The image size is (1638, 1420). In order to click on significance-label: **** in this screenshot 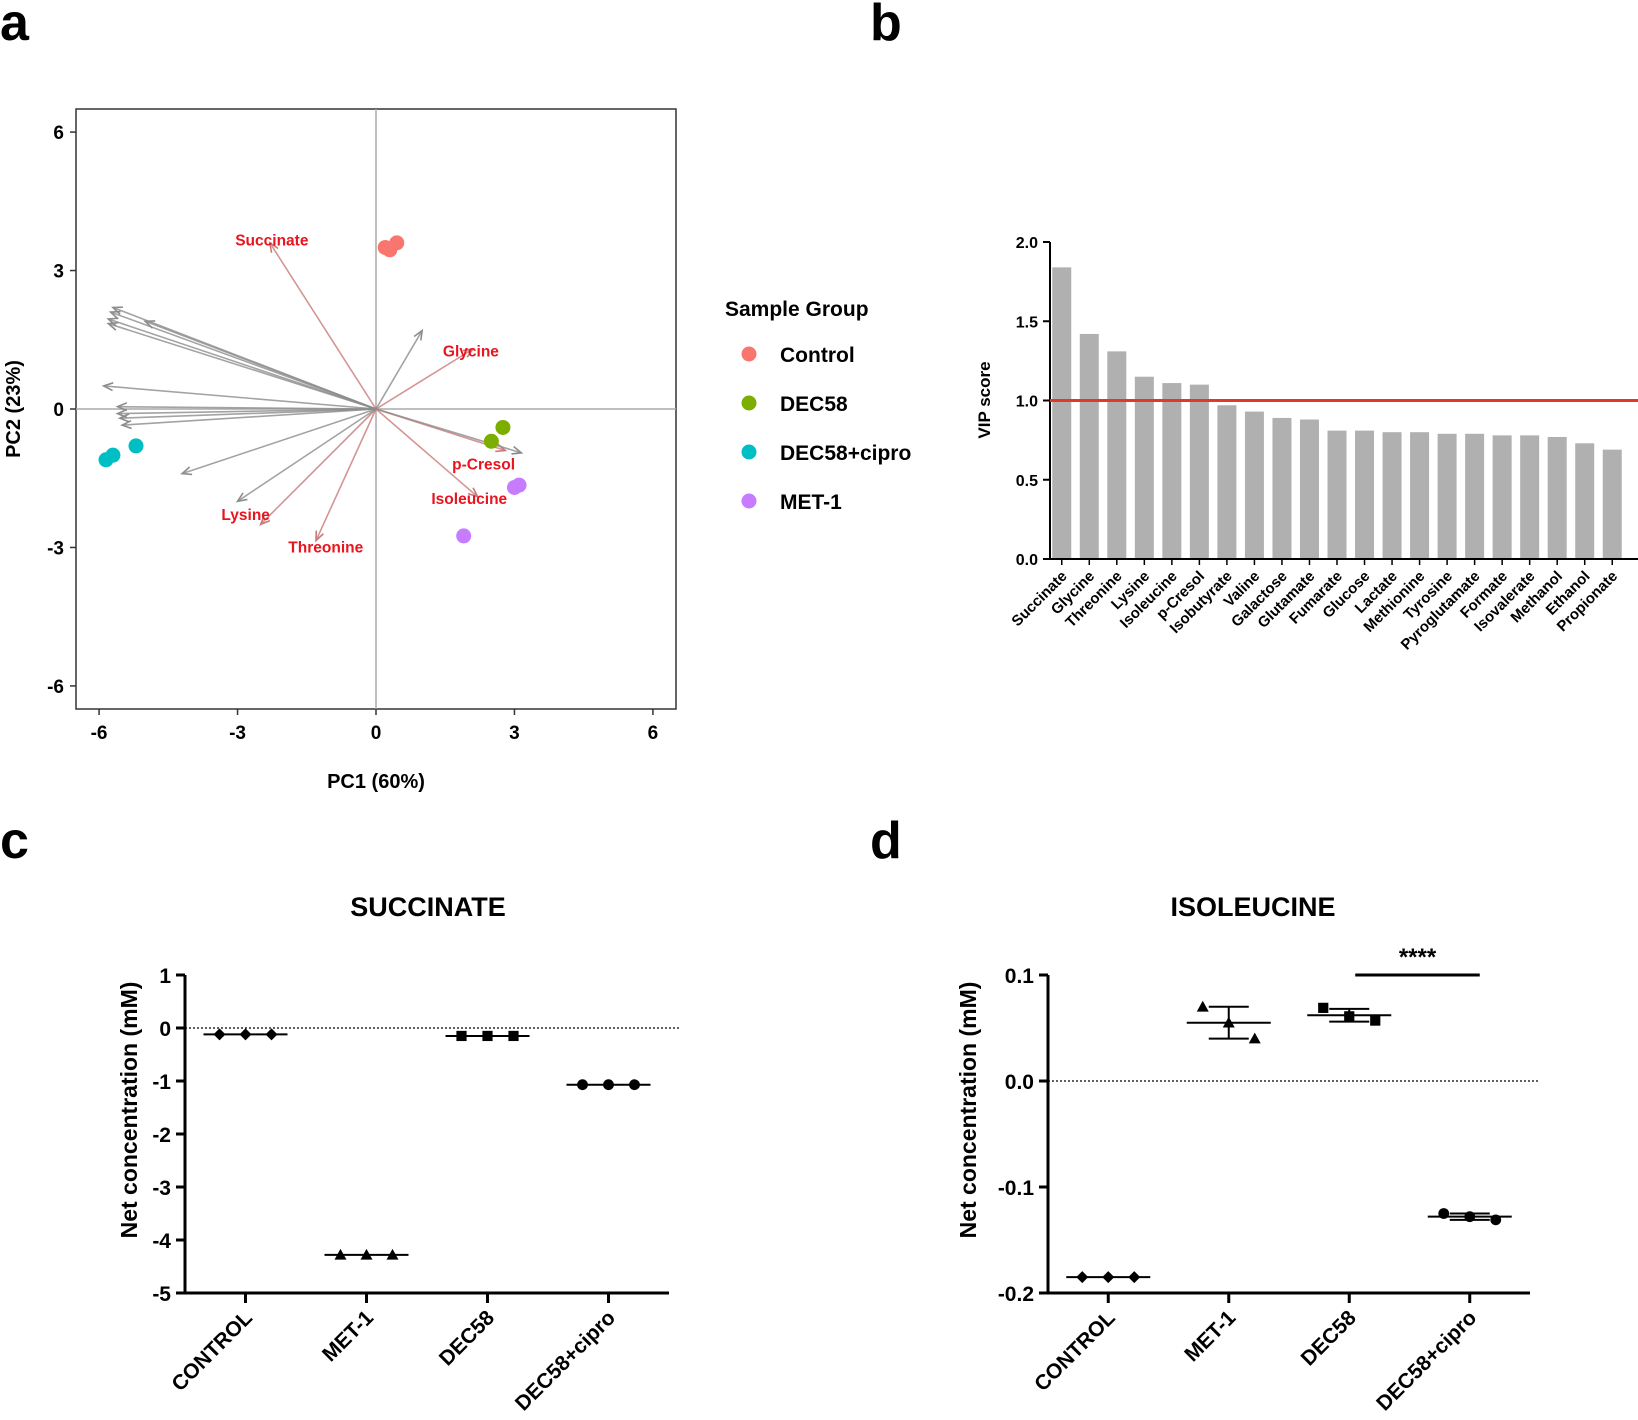, I will do `click(1418, 957)`.